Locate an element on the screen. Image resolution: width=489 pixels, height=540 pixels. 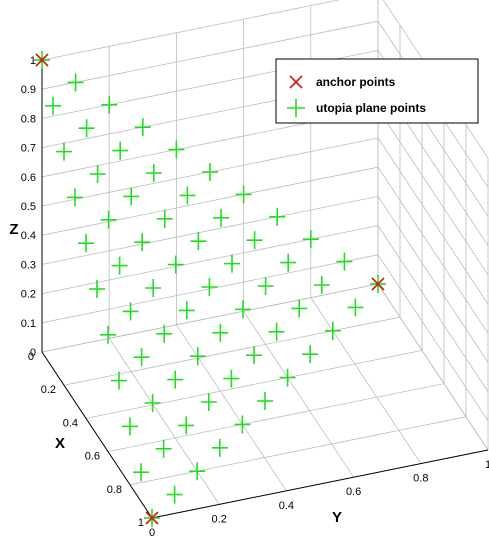
chart-legend: anchor points utopia plane points is located at coordinates (377, 91).